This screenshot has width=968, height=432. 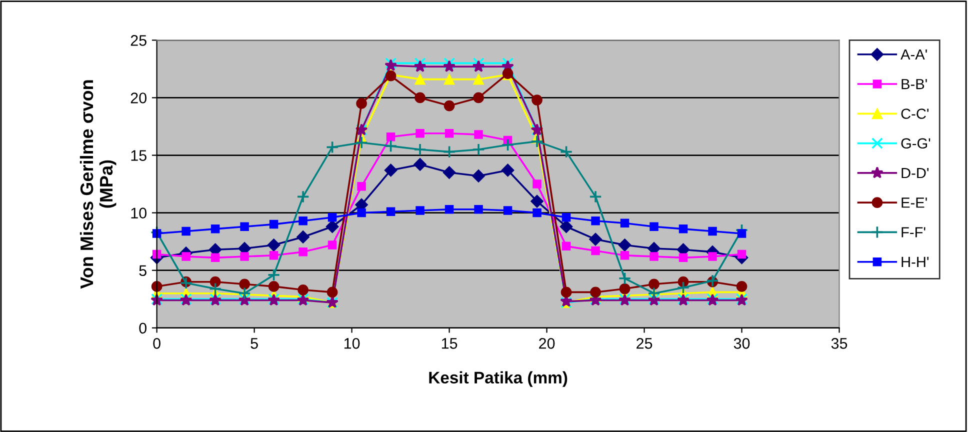 What do you see at coordinates (498, 379) in the screenshot?
I see `x-axis-title: Kesit Patika (mm)` at bounding box center [498, 379].